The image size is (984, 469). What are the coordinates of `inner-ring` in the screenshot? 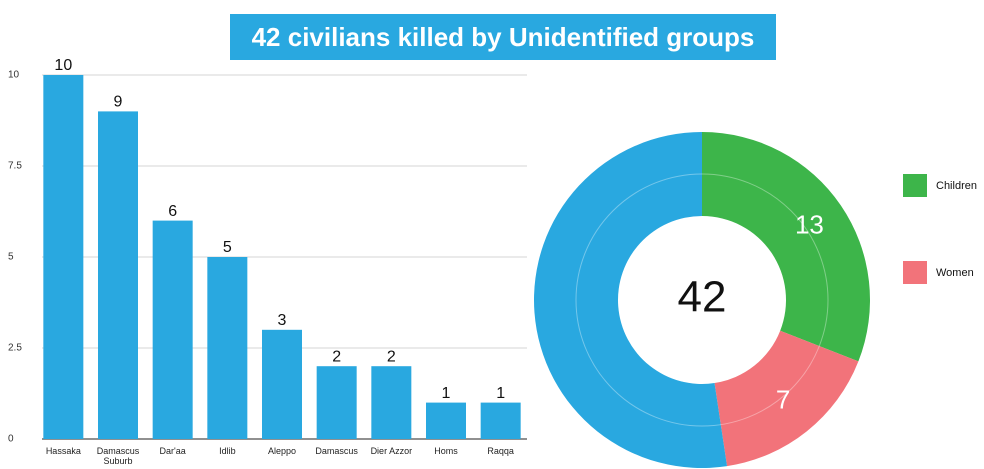 It's located at (702, 300).